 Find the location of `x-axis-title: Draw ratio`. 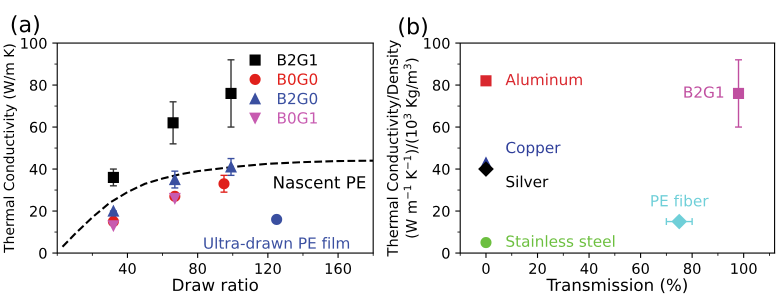

x-axis-title: Draw ratio is located at coordinates (215, 285).